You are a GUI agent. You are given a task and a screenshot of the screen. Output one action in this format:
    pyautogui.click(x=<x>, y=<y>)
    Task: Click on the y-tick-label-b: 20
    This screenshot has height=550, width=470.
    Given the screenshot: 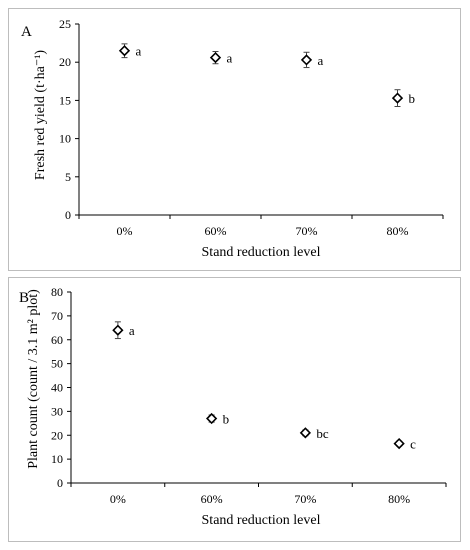 What is the action you would take?
    pyautogui.click(x=57, y=435)
    